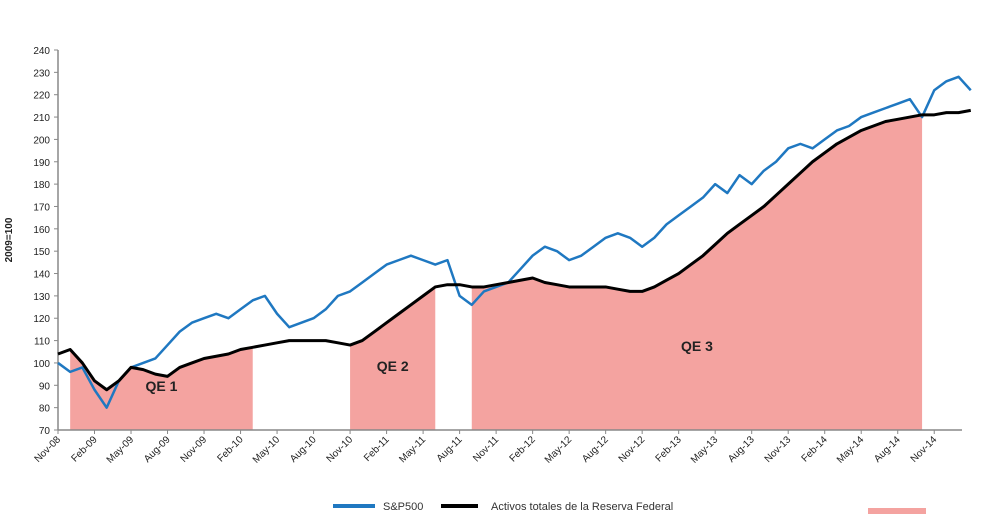  What do you see at coordinates (41, 163) in the screenshot?
I see `y-tick-label: 190` at bounding box center [41, 163].